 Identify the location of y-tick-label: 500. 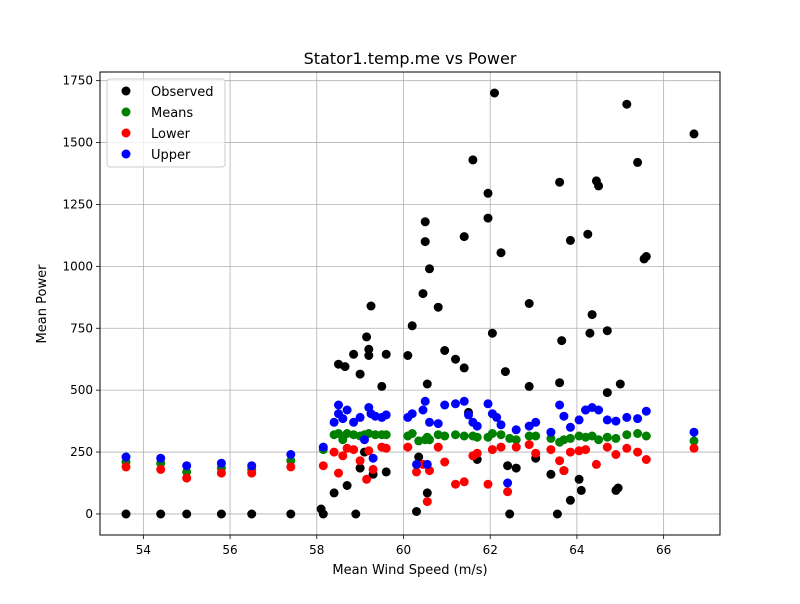
(81, 390).